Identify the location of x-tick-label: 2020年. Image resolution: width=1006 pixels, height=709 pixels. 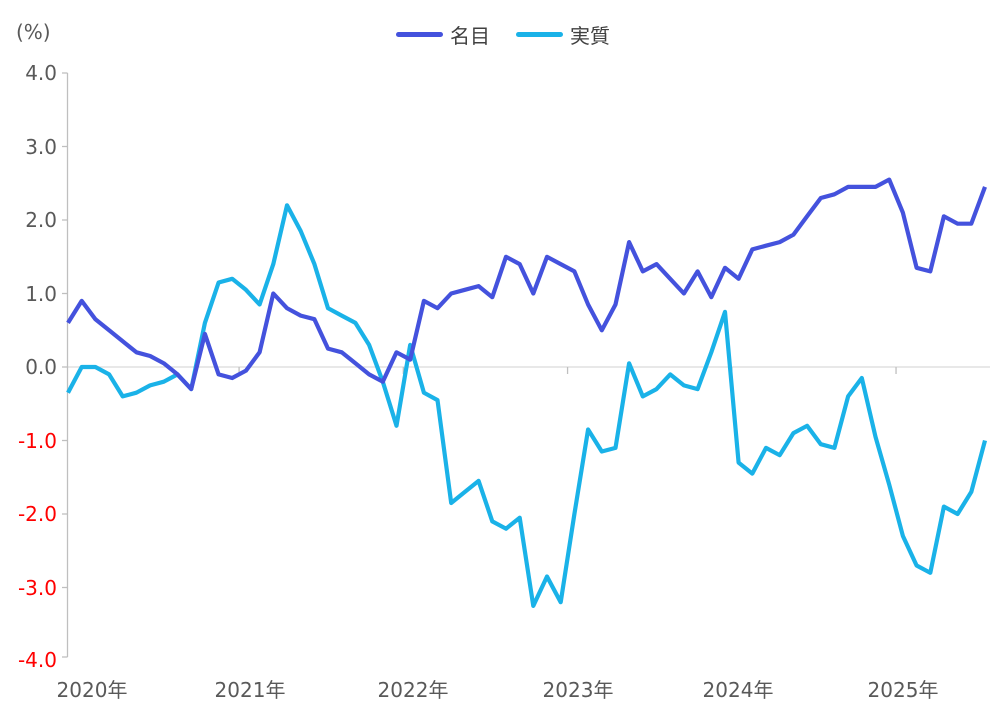
(92, 690).